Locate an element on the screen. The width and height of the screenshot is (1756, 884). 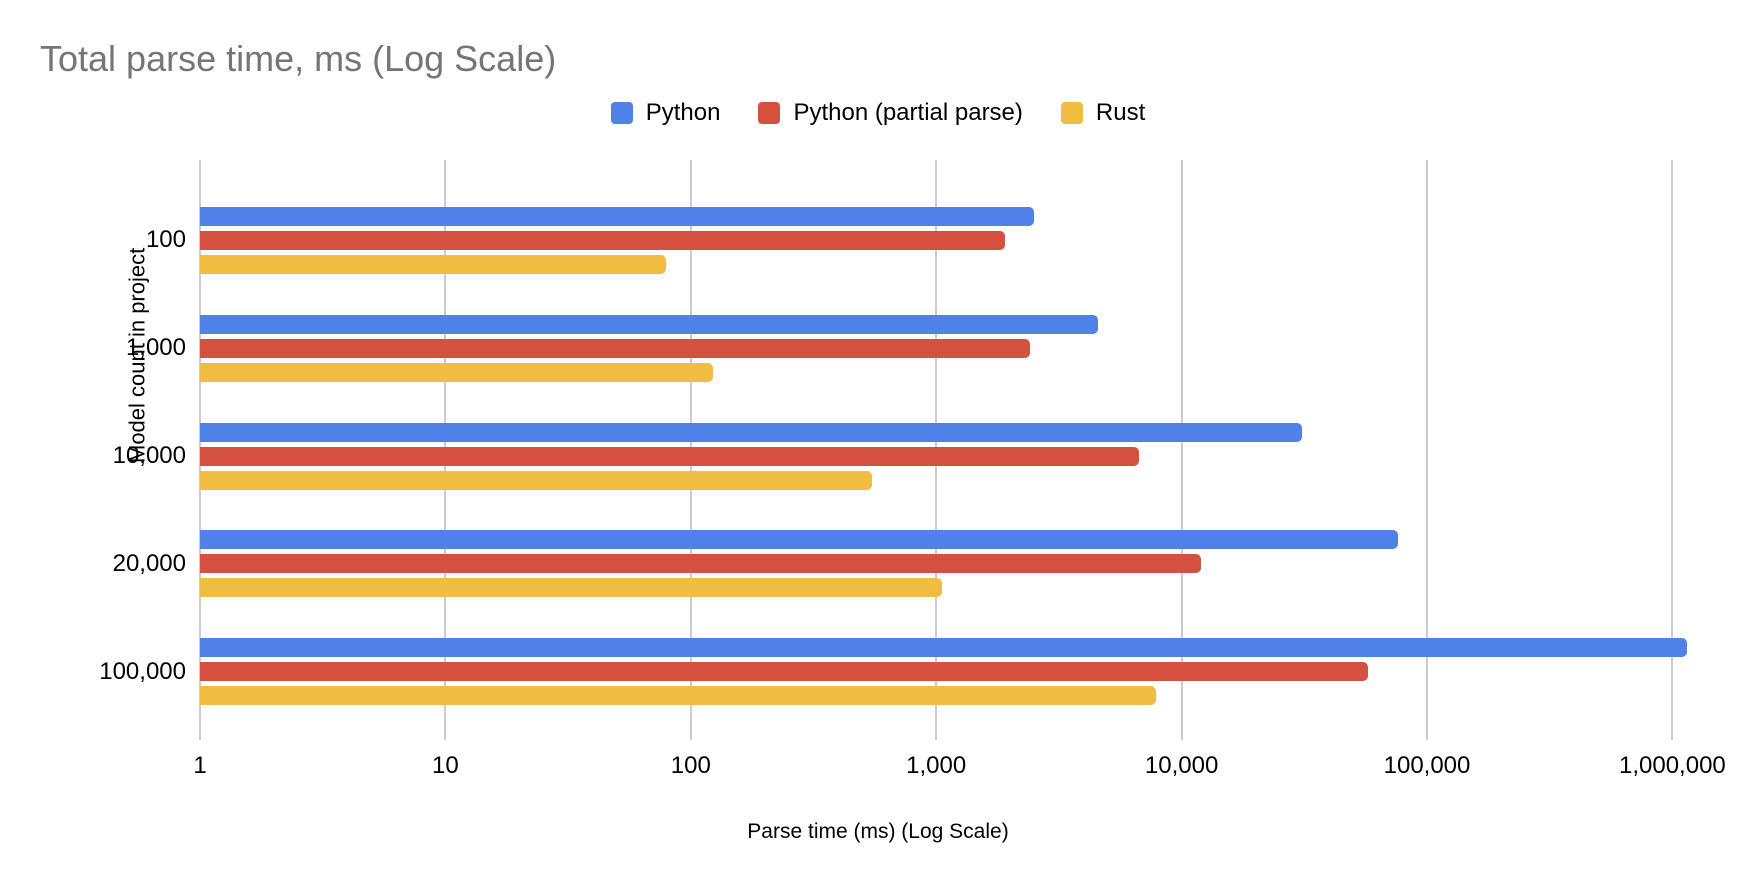
x-tick-label-100: 100 is located at coordinates (690, 765).